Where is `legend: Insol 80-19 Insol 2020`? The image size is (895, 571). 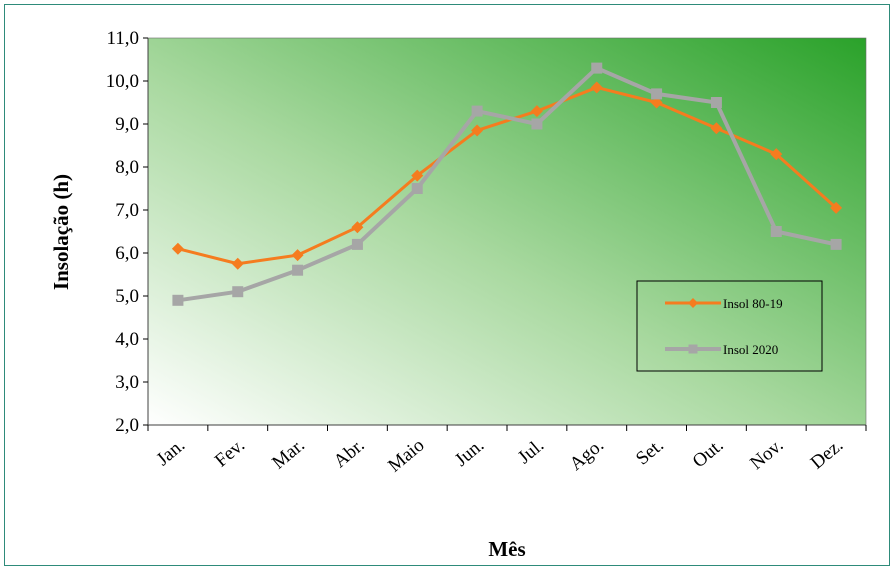 legend: Insol 80-19 Insol 2020 is located at coordinates (729, 326).